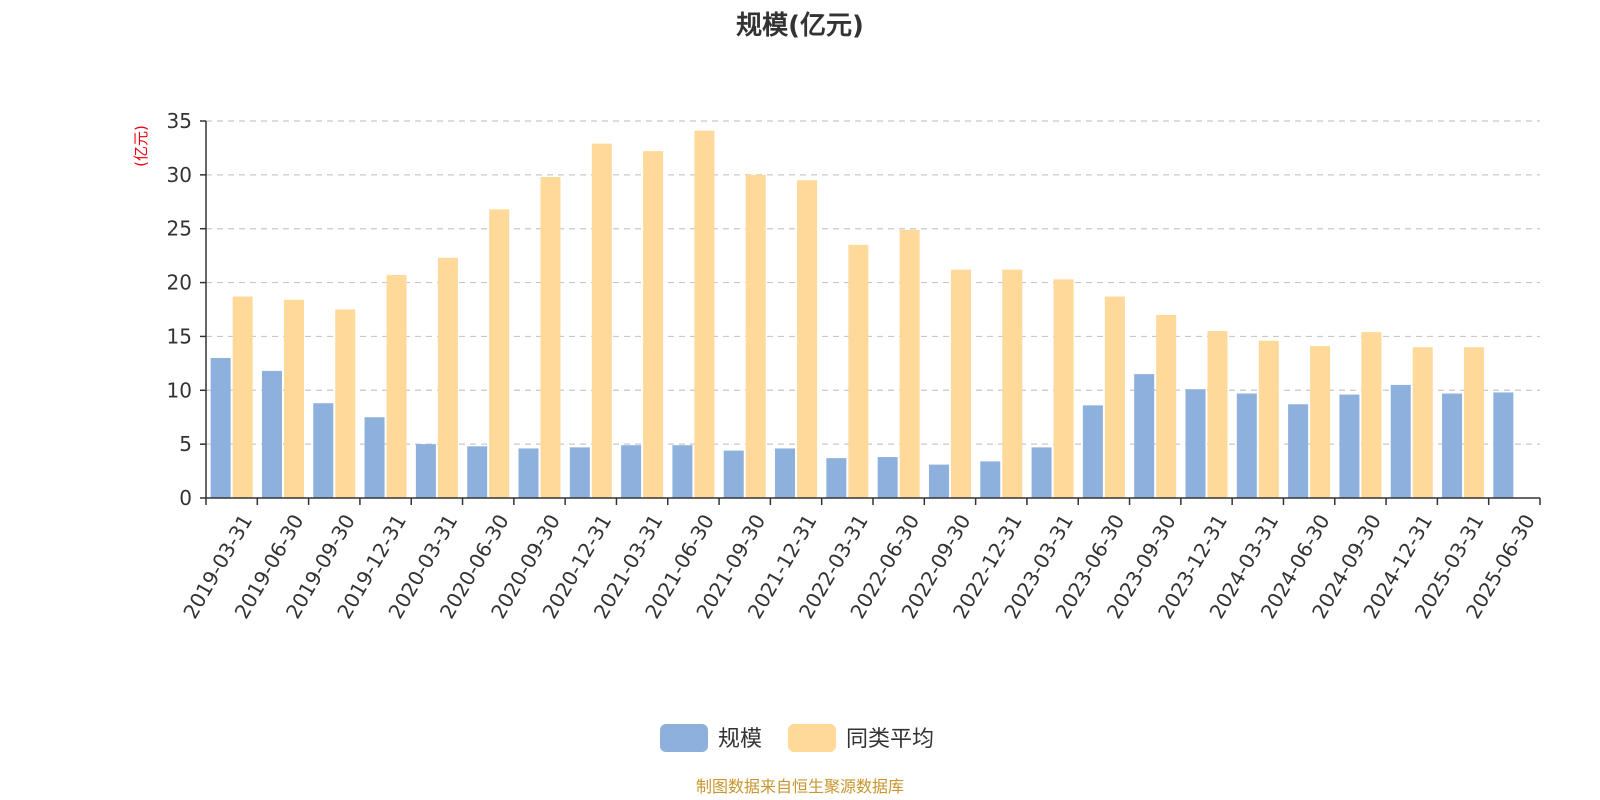 Image resolution: width=1600 pixels, height=800 pixels. What do you see at coordinates (179, 121) in the screenshot?
I see `y-tick-label: 35` at bounding box center [179, 121].